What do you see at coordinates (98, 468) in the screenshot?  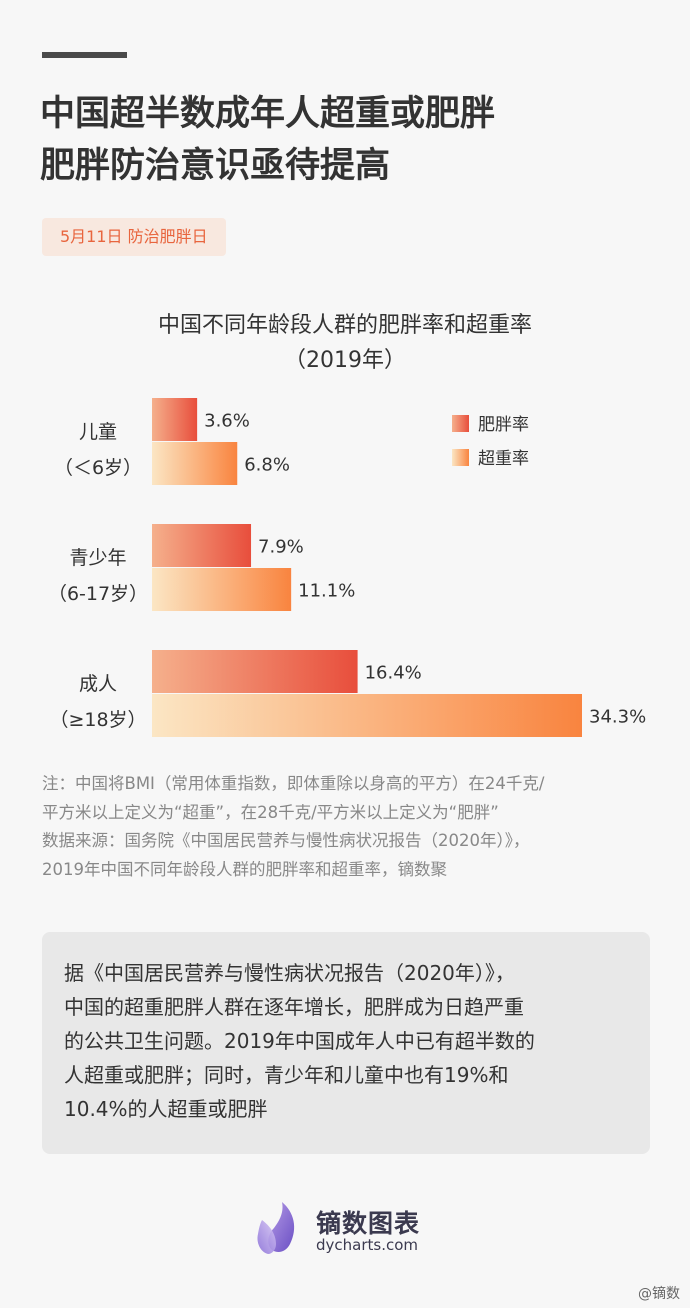 I see `category-sublabel: （＜6岁）` at bounding box center [98, 468].